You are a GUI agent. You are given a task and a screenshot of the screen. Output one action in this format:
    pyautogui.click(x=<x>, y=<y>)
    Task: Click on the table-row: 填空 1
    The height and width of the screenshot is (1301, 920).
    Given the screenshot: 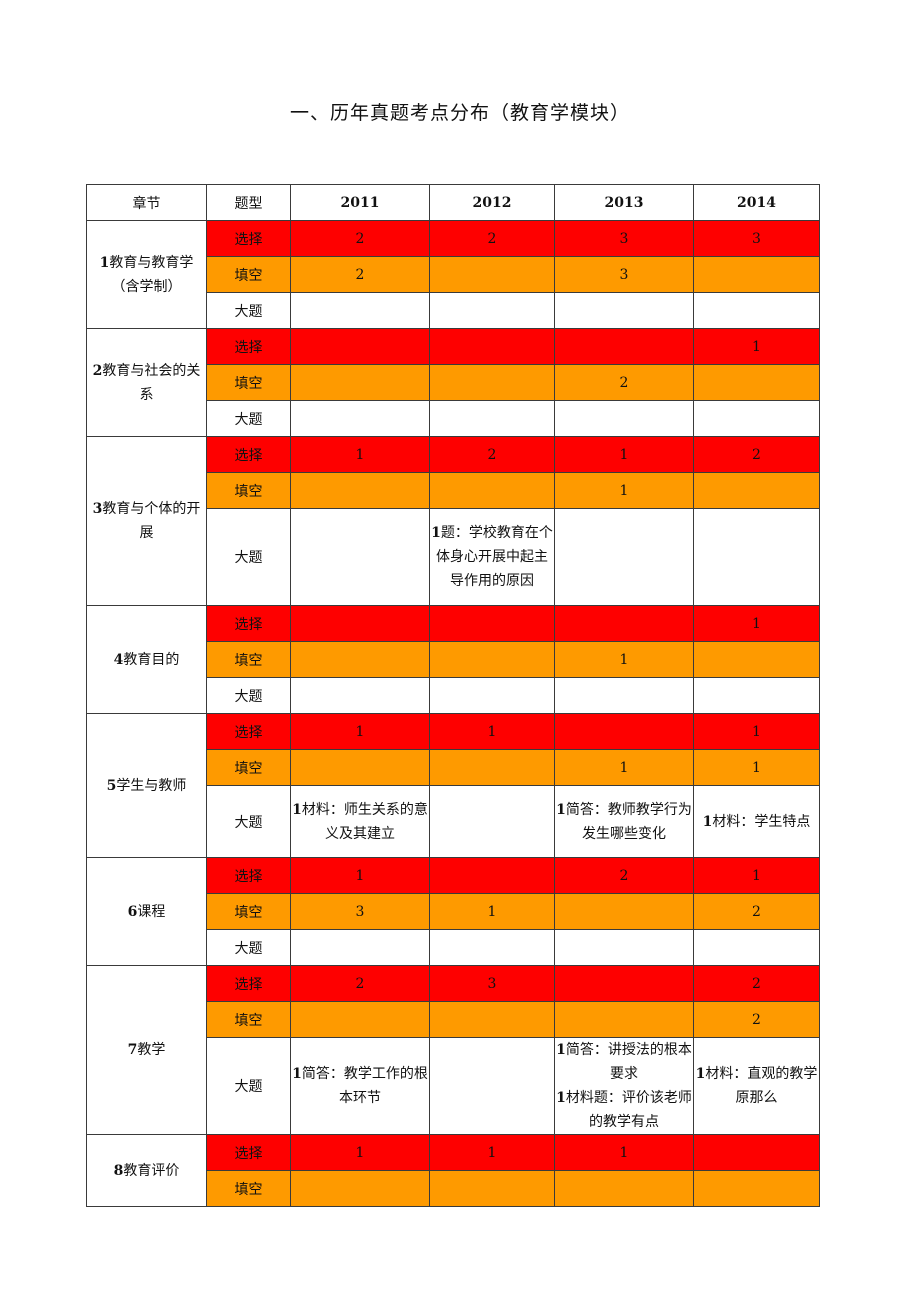 What is the action you would take?
    pyautogui.click(x=453, y=659)
    